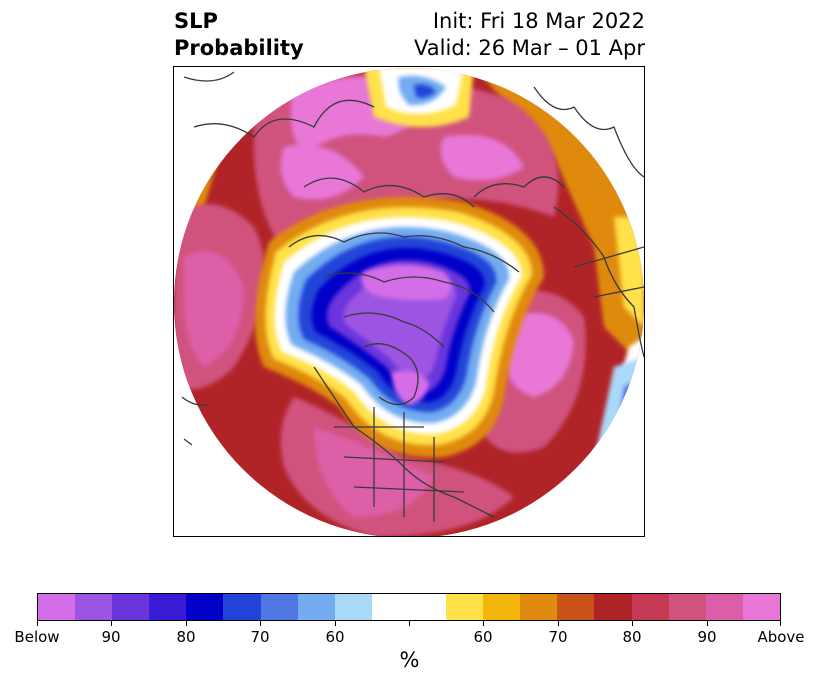 Image resolution: width=819 pixels, height=686 pixels. Describe the element at coordinates (239, 35) in the screenshot. I see `map-title: SLP Probability` at that location.